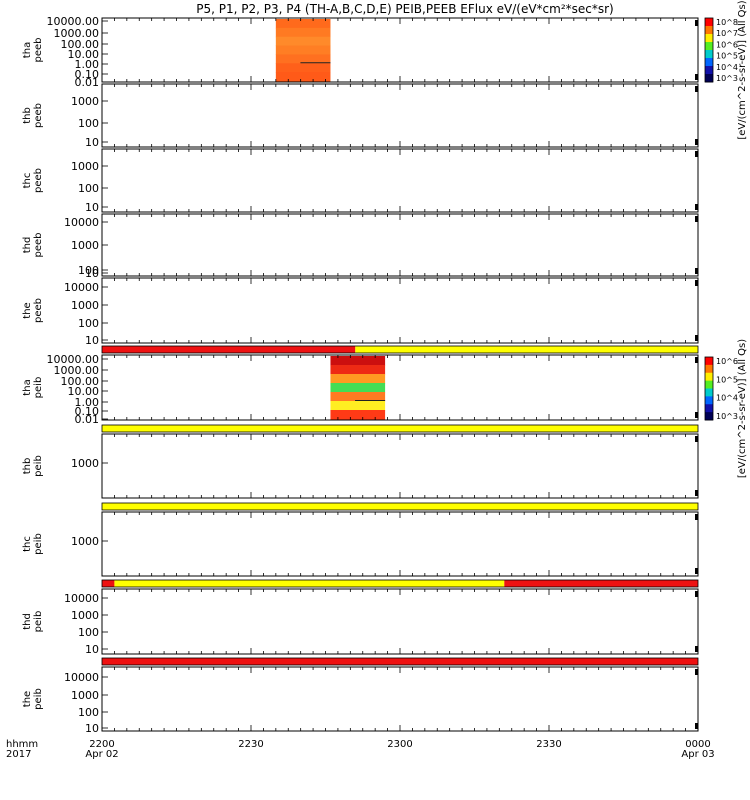 Image resolution: width=750 pixels, height=800 pixels. I want to click on colorbar-frame, so click(709, 50).